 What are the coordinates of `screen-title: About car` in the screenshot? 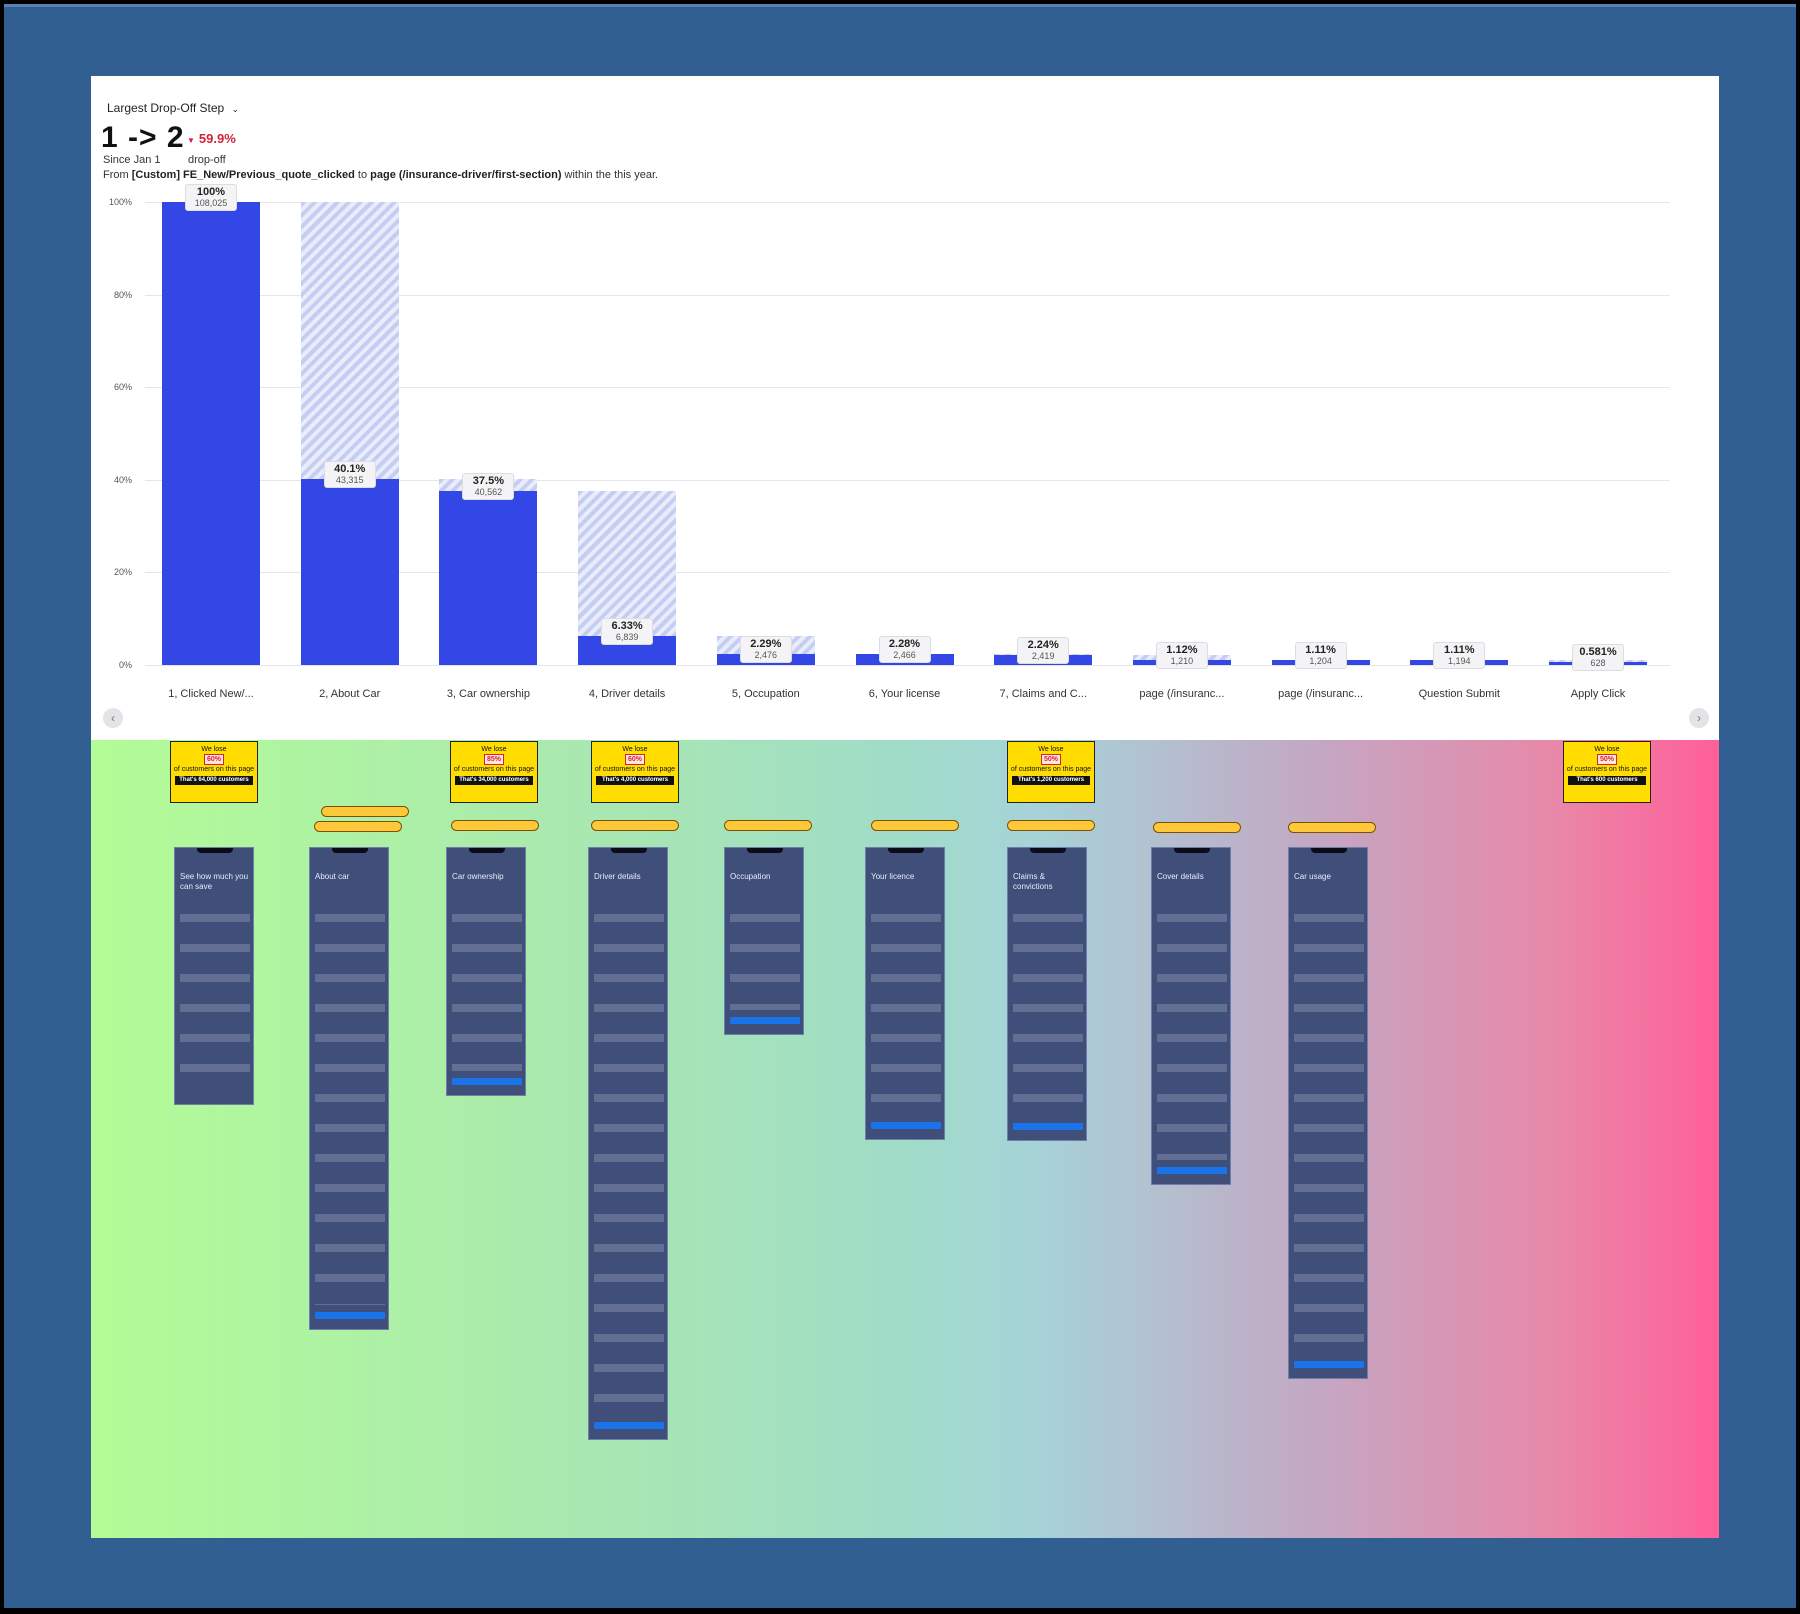 It's located at (332, 876).